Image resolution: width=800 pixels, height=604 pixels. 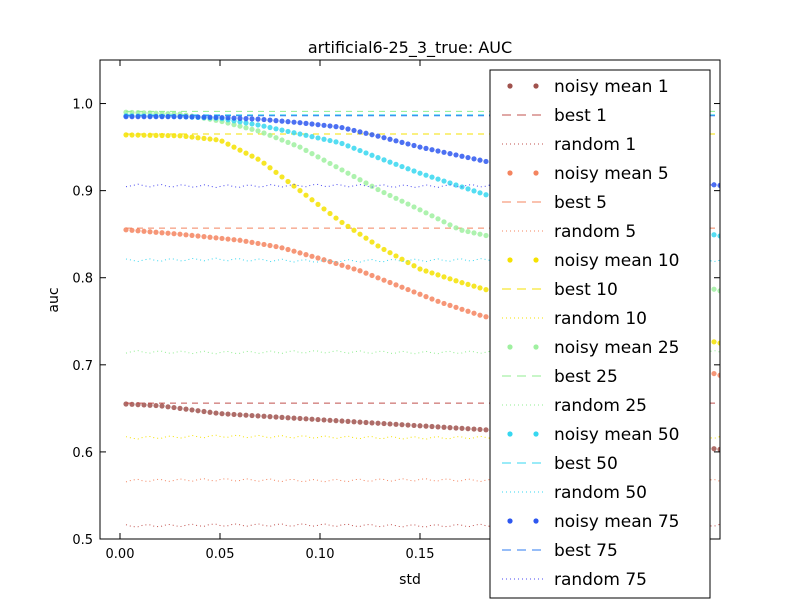 I want to click on legend-label: noisy mean 10, so click(x=616, y=261).